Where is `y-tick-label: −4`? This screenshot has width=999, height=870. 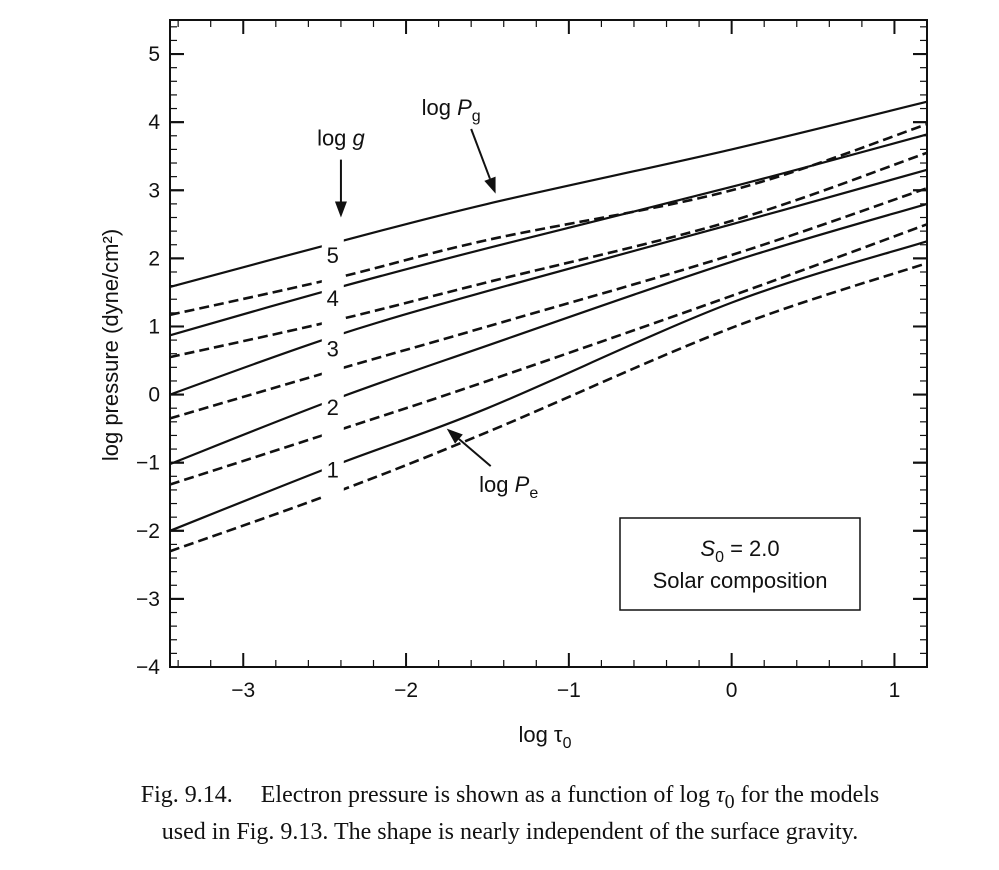 y-tick-label: −4 is located at coordinates (148, 667).